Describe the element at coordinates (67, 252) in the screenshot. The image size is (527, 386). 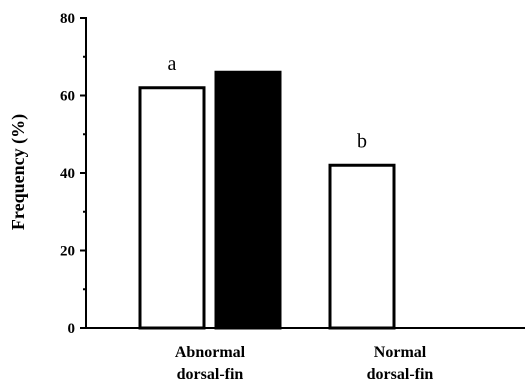
I see `y-tick-label: 20` at that location.